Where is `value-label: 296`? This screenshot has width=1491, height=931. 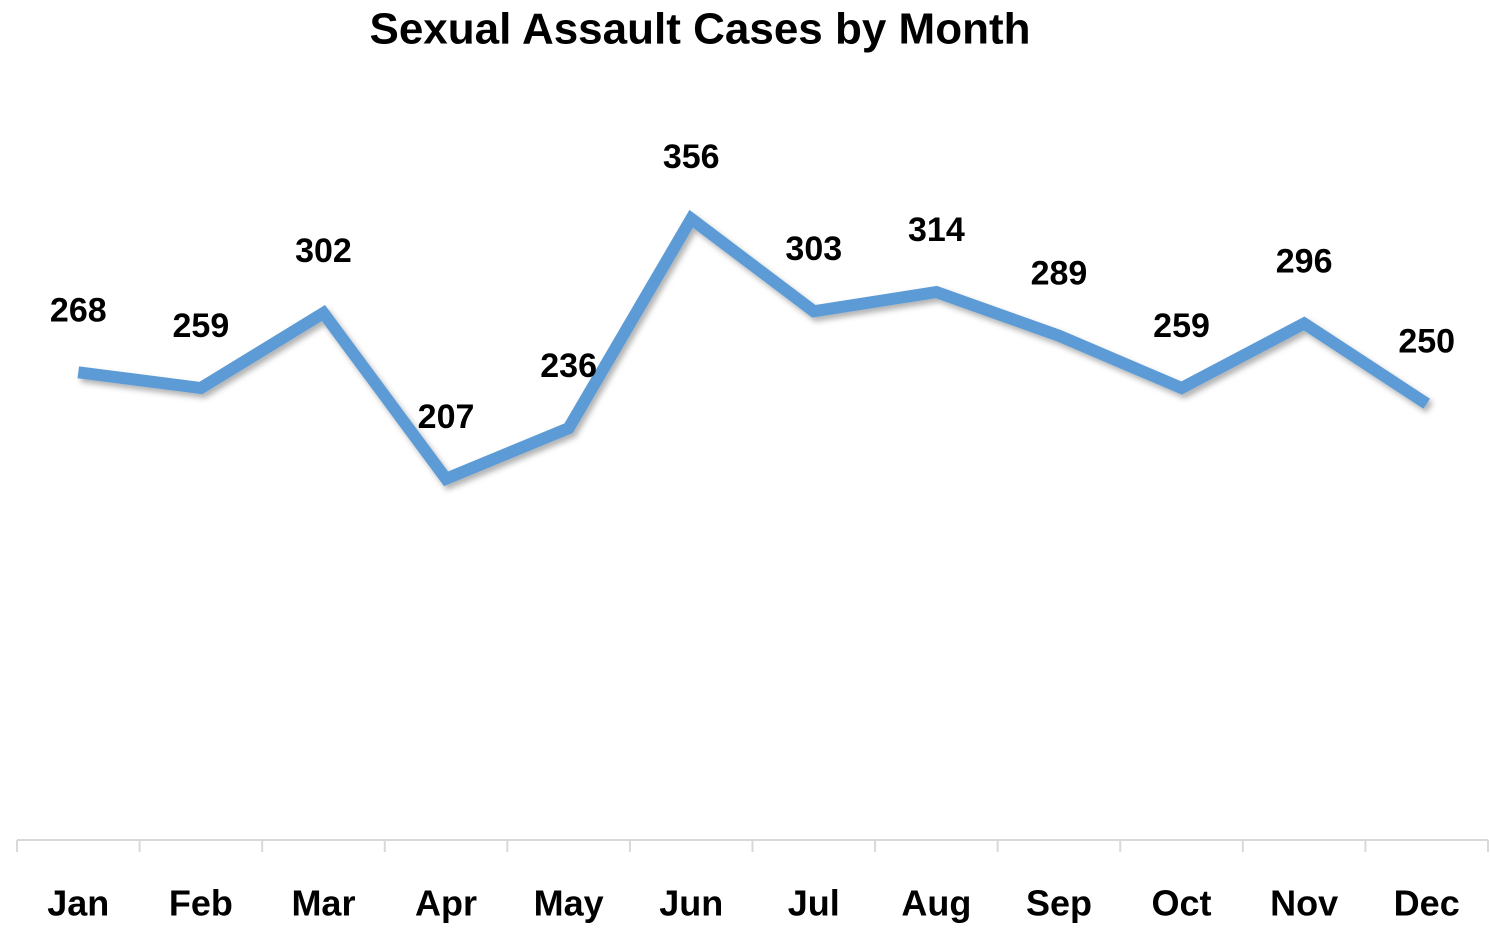
value-label: 296 is located at coordinates (1304, 261).